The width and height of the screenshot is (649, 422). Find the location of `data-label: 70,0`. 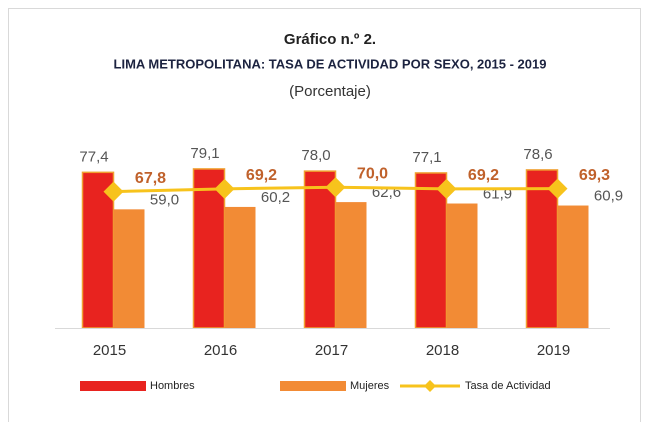

data-label: 70,0 is located at coordinates (372, 173).